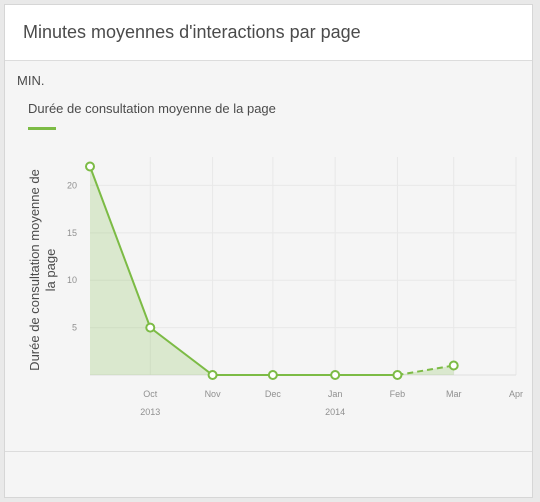 This screenshot has height=502, width=540. I want to click on y-axis-title: Durée de consultation moyenne de la page, so click(42, 270).